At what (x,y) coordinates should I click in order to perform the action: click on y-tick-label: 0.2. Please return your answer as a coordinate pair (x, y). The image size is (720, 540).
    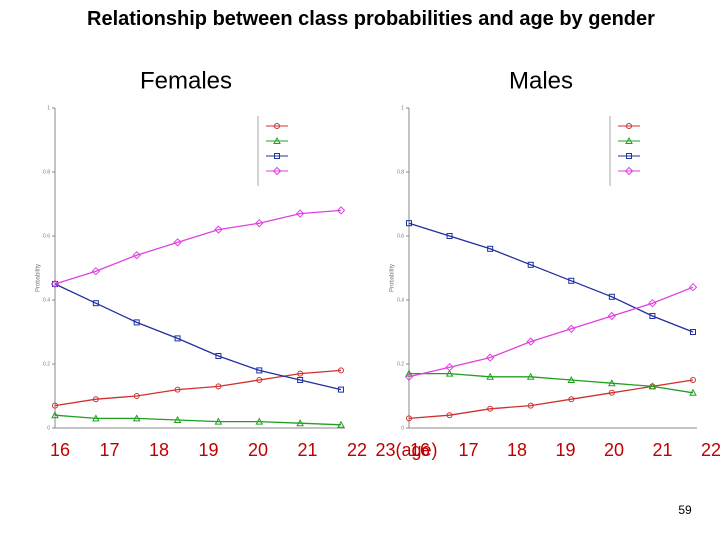
    Looking at the image, I should click on (46, 364).